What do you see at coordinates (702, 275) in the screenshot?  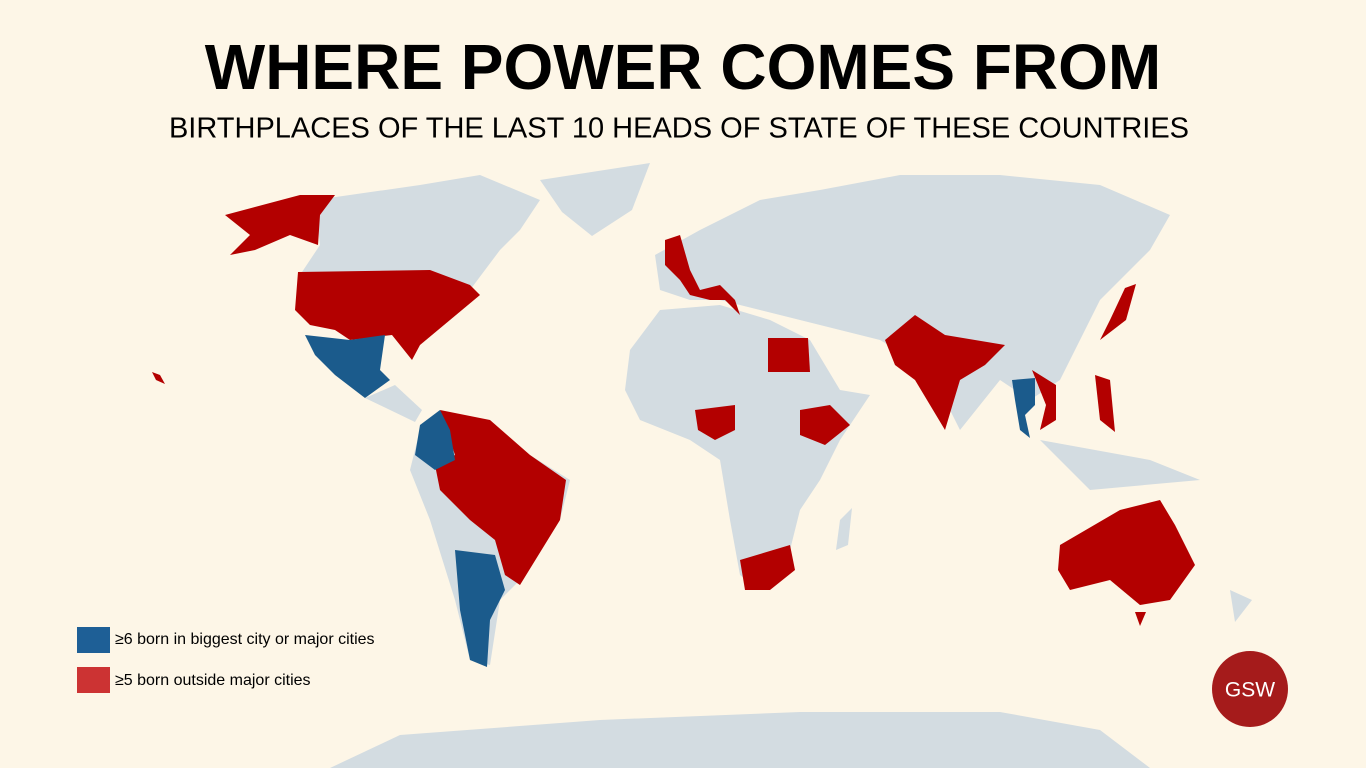 I see `western-europe` at bounding box center [702, 275].